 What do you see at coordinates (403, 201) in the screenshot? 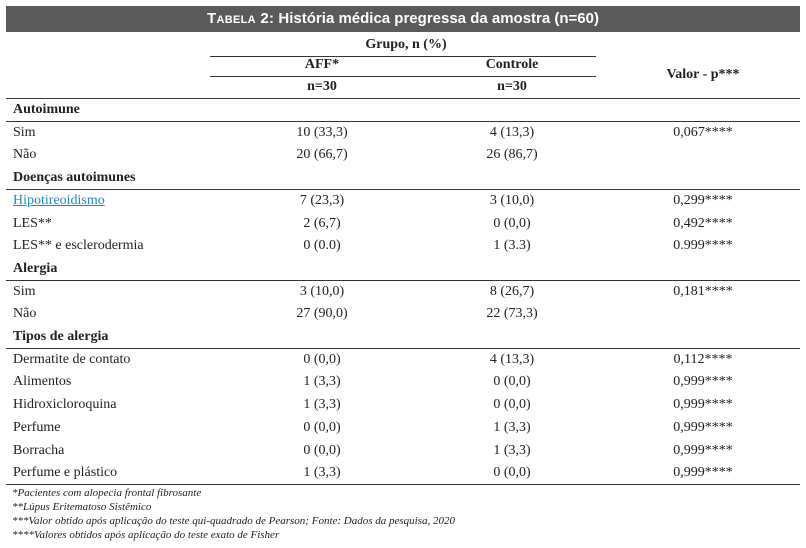
I see `table-row: Hipotireoidismo 7 (23,3) 3 (10,0) 0,299****` at bounding box center [403, 201].